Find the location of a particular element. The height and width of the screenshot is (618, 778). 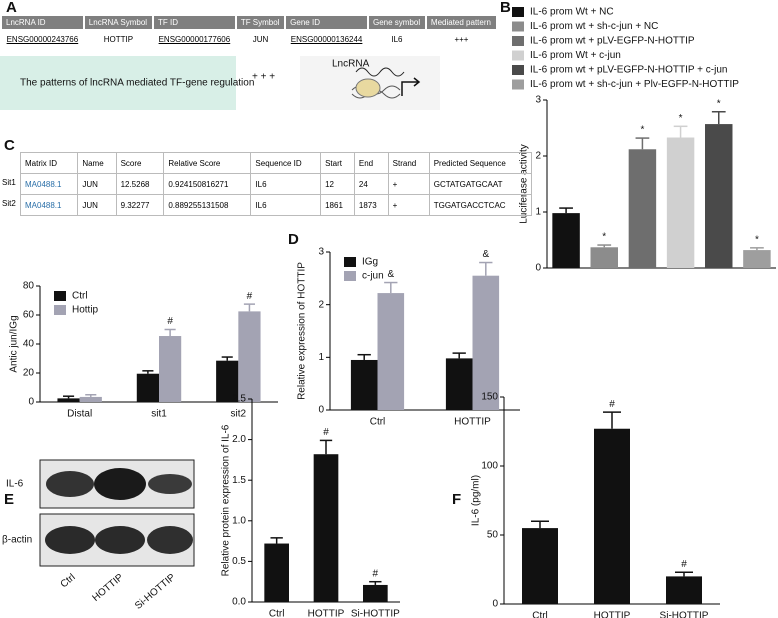

cell: GCTATGATGCAAT is located at coordinates (480, 184).